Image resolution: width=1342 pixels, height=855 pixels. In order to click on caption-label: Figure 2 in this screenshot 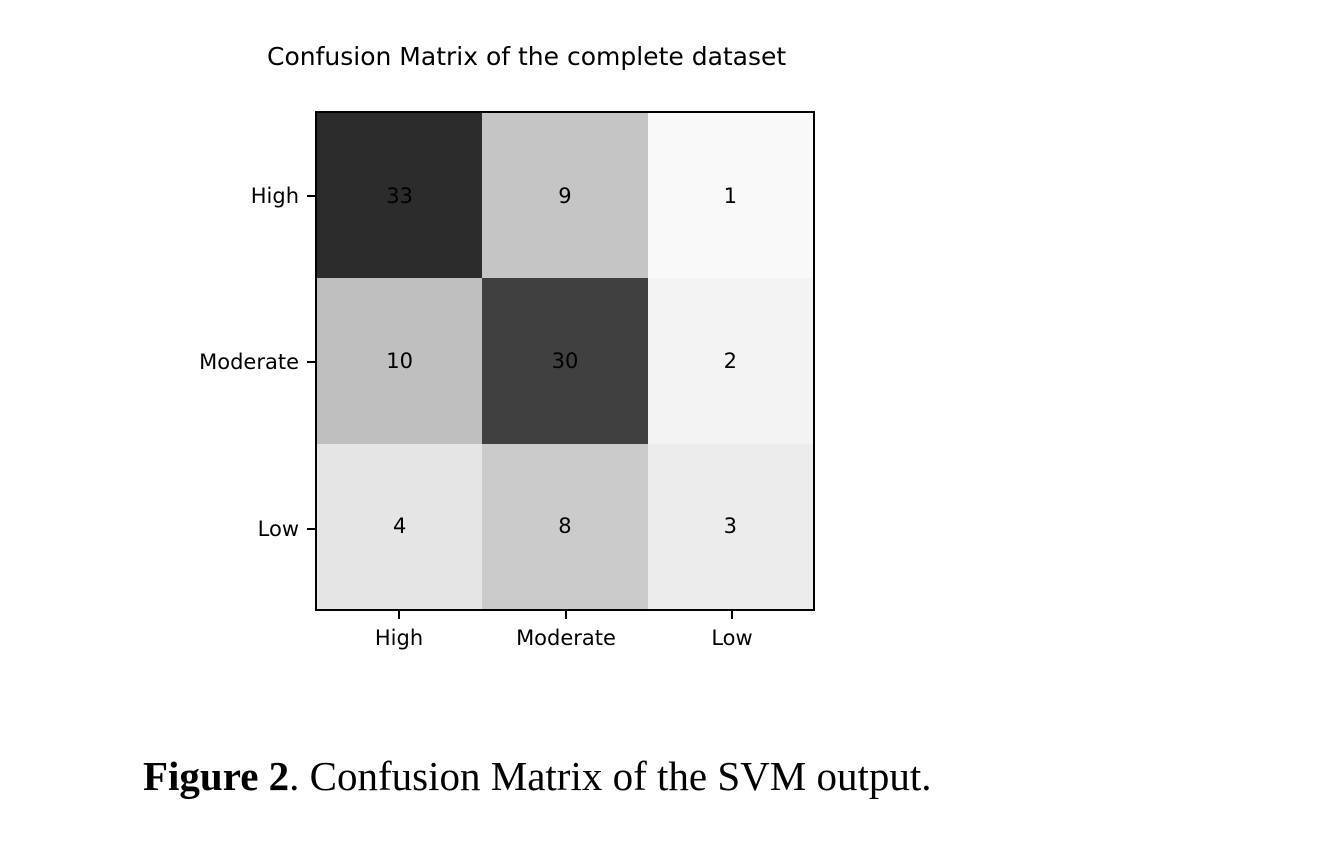, I will do `click(216, 776)`.